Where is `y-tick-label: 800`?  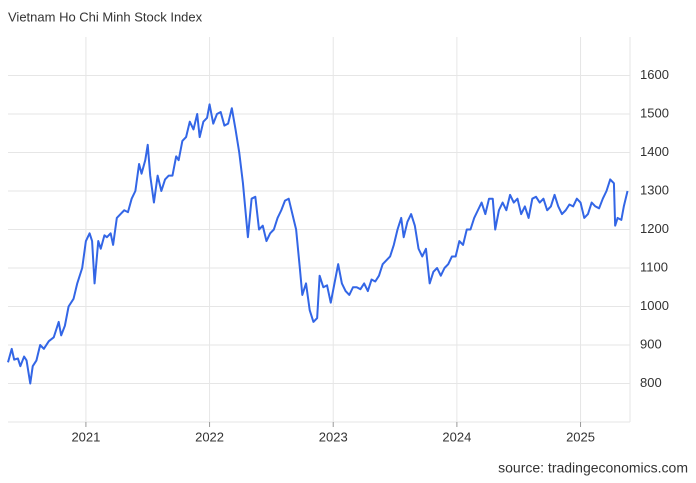 y-tick-label: 800 is located at coordinates (651, 382).